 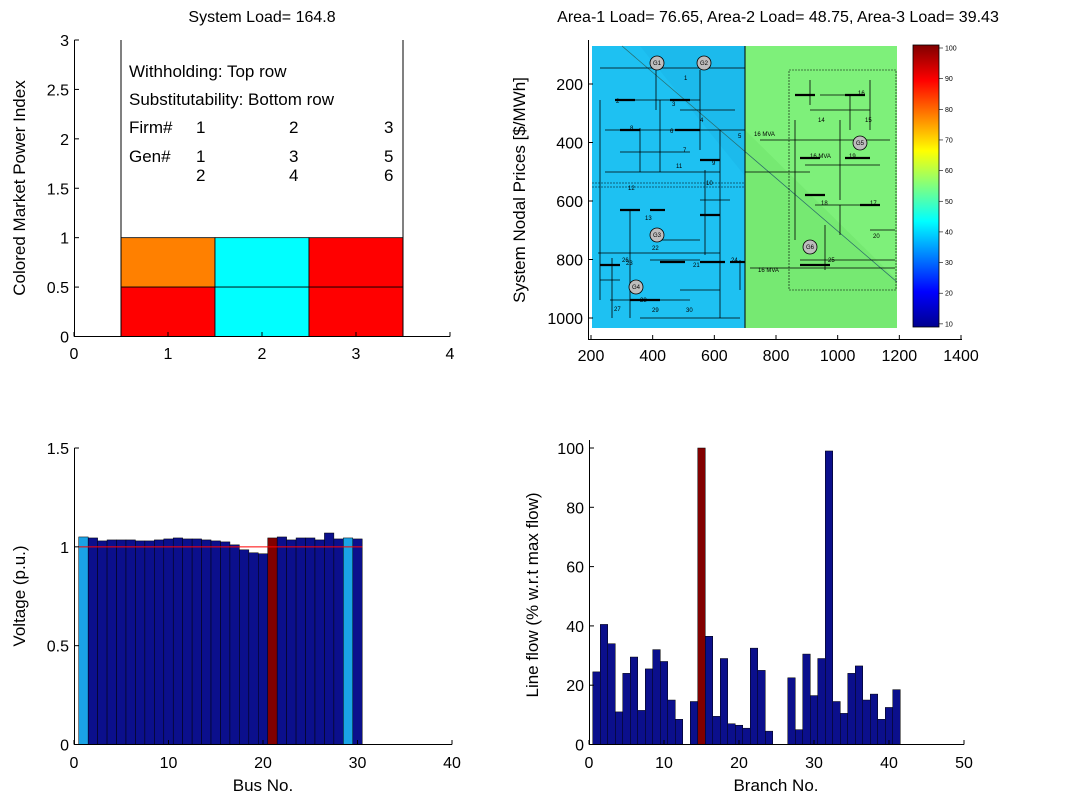 I want to click on bus-label: 17, so click(x=873, y=204).